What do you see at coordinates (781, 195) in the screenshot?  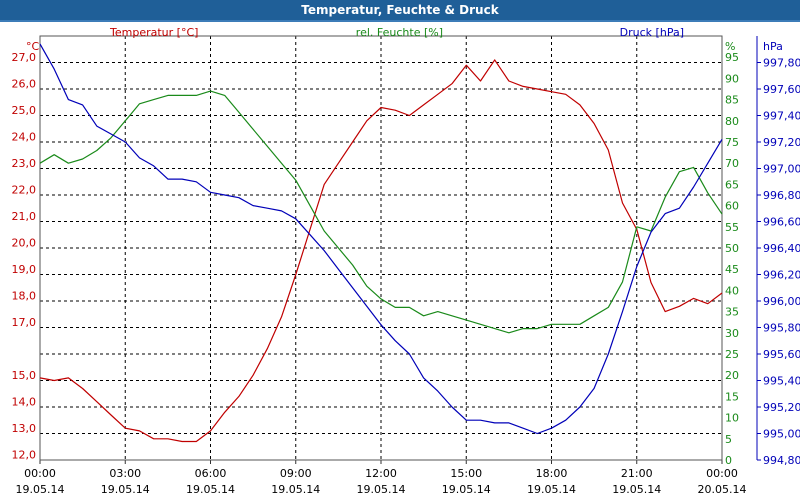 I see `pressure-tick-label: 996,80` at bounding box center [781, 195].